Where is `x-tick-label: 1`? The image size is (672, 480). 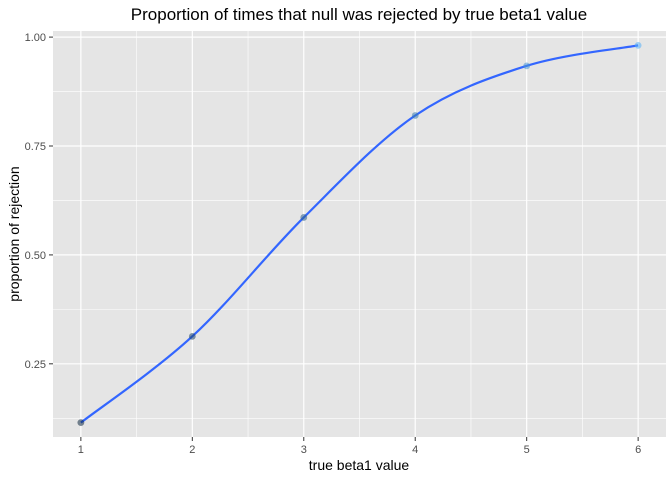
x-tick-label: 1 is located at coordinates (81, 450).